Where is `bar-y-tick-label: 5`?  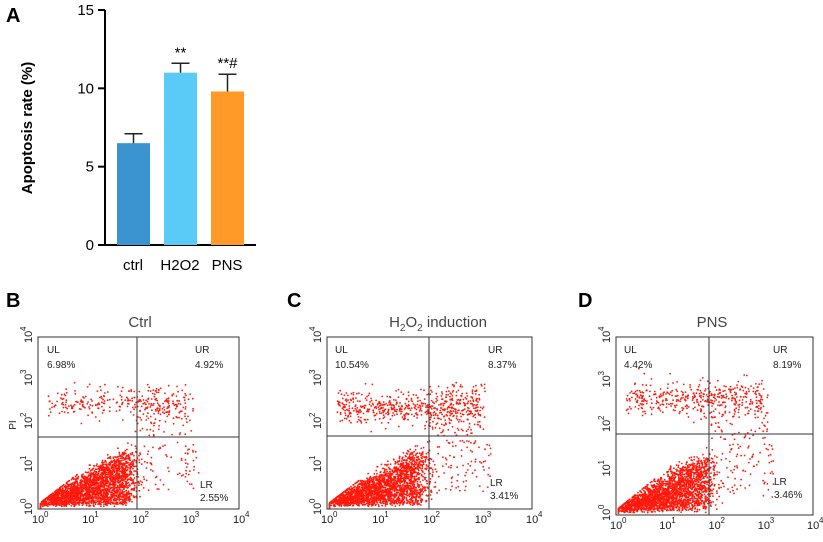 bar-y-tick-label: 5 is located at coordinates (90, 167).